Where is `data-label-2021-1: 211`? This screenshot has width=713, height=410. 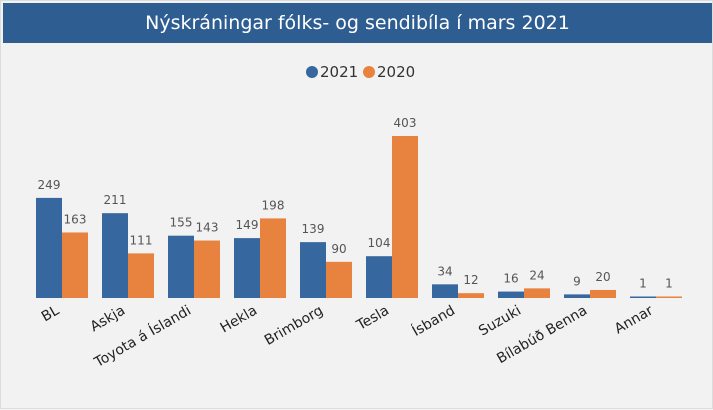
data-label-2021-1: 211 is located at coordinates (115, 200).